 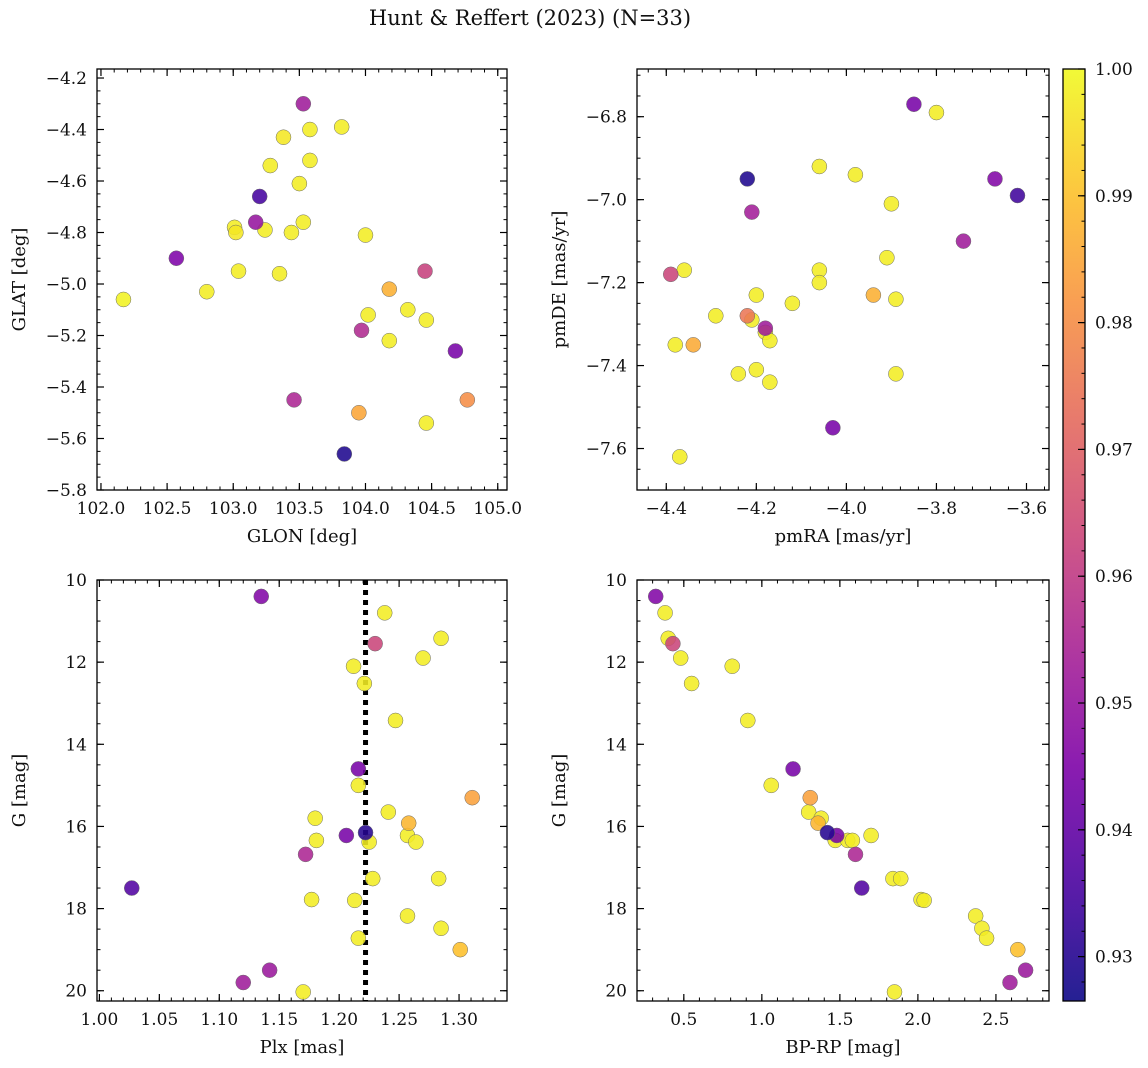 What do you see at coordinates (606, 284) in the screenshot?
I see `y-tick-label: −7.2` at bounding box center [606, 284].